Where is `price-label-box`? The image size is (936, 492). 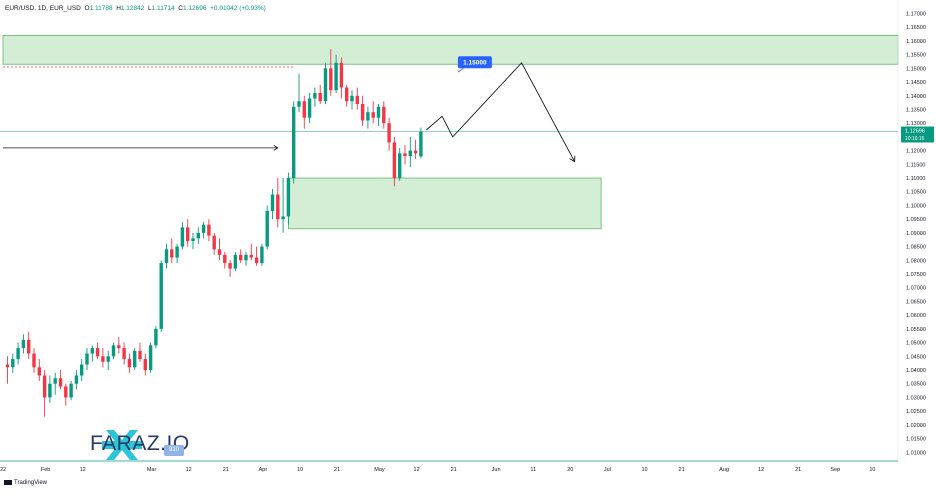
price-label-box is located at coordinates (474, 62).